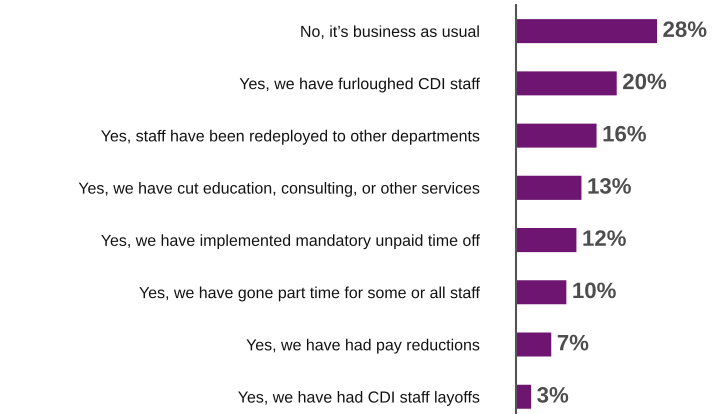 The image size is (721, 414). I want to click on data-label: 10%, so click(594, 290).